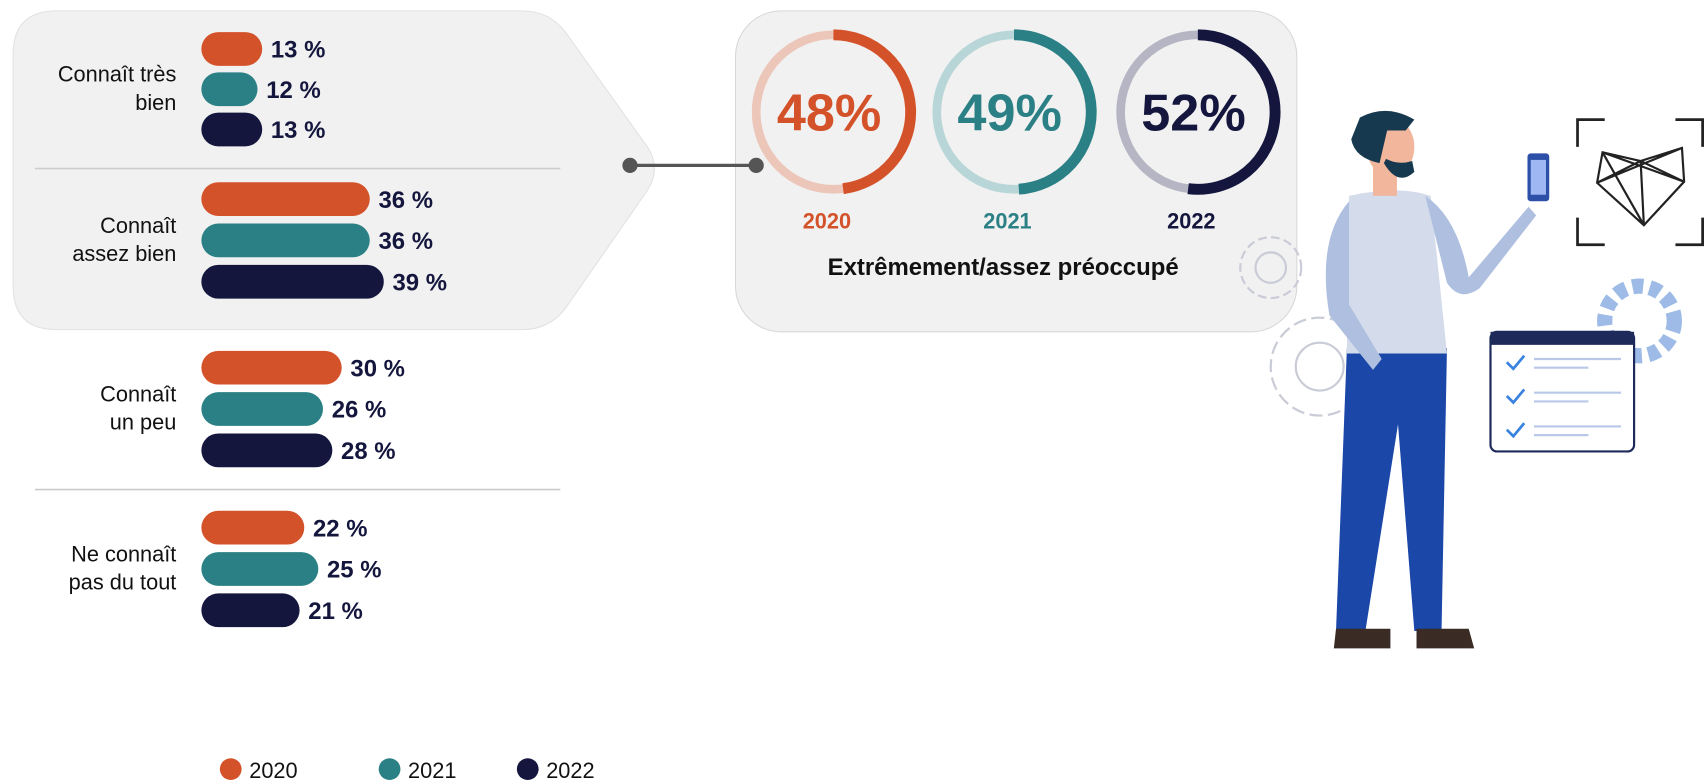 The height and width of the screenshot is (780, 1706). Describe the element at coordinates (273, 769) in the screenshot. I see `legend-label: 2020` at that location.